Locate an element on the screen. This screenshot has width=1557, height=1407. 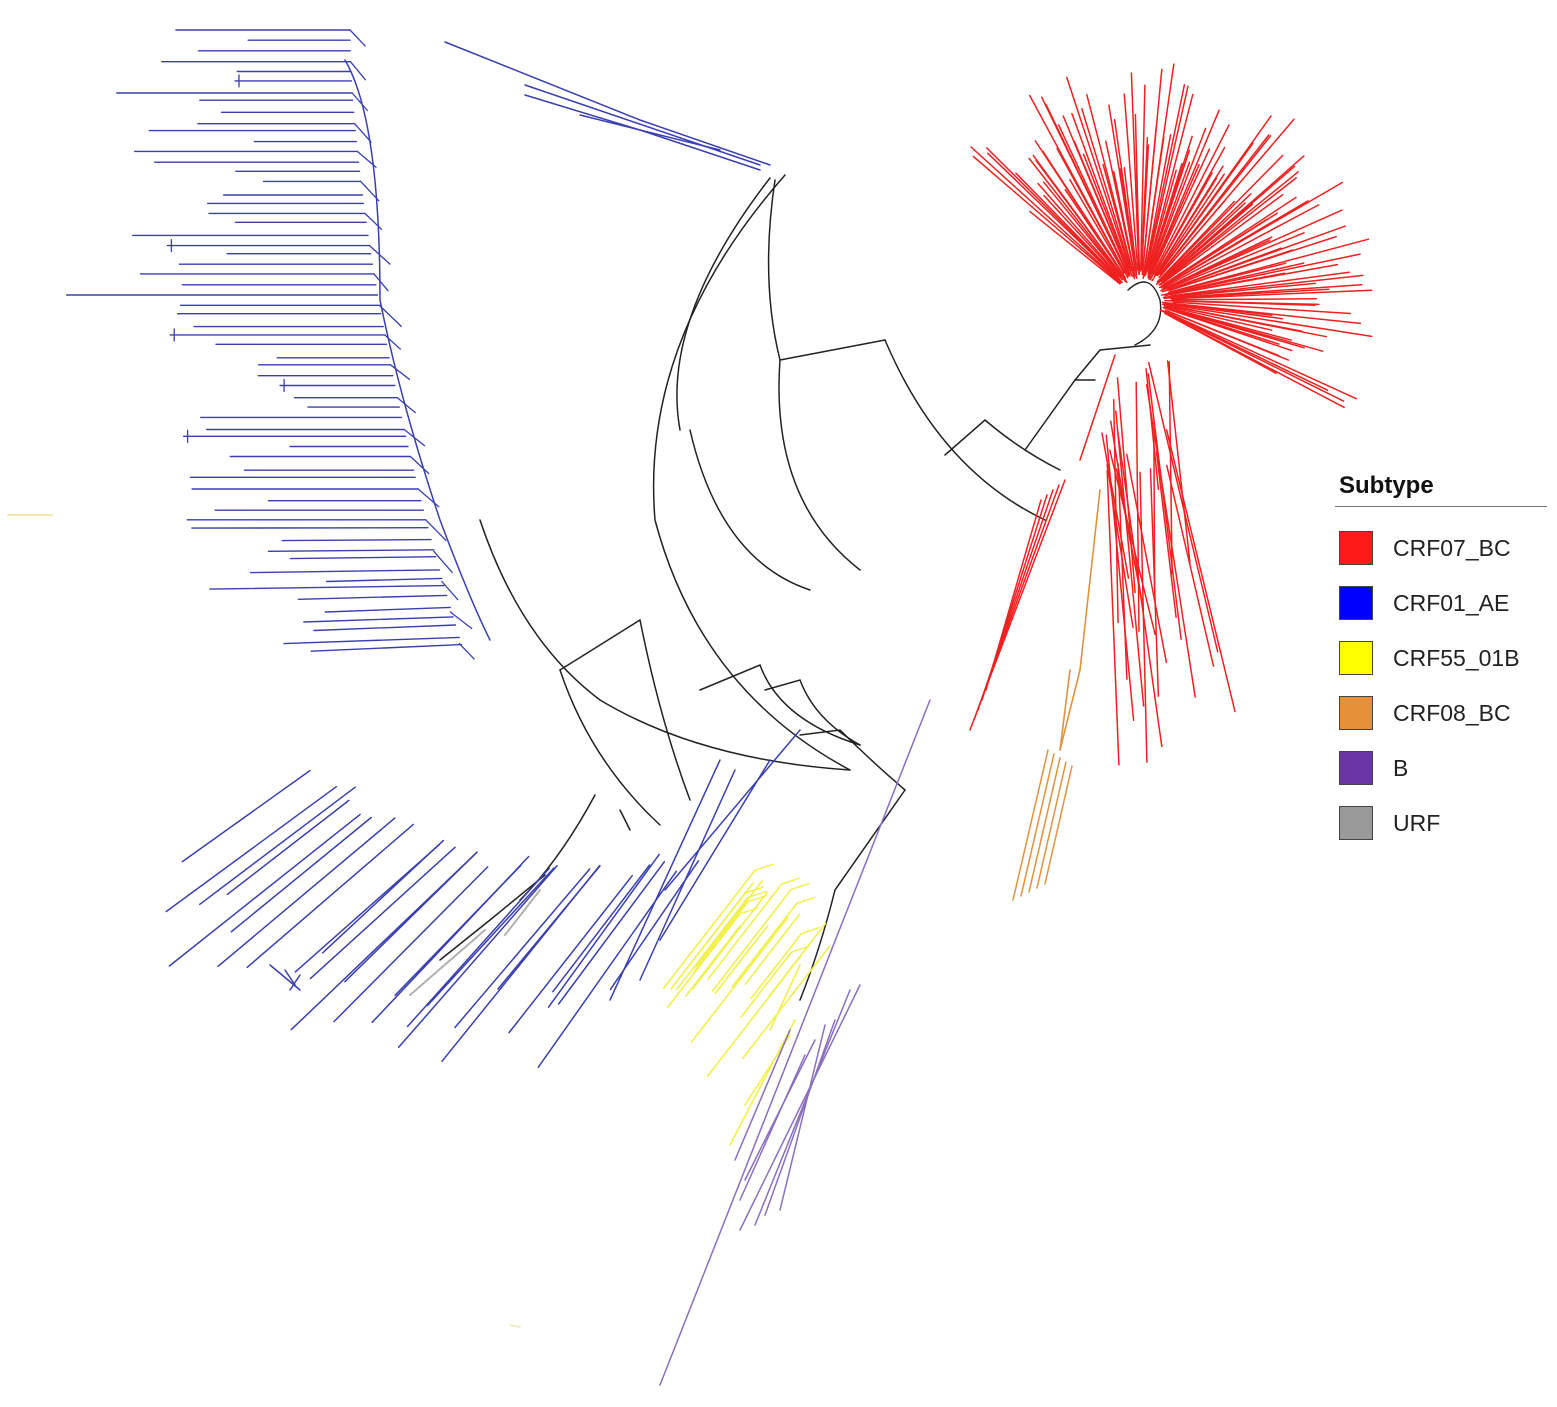
clade-b is located at coordinates (795, 1042).